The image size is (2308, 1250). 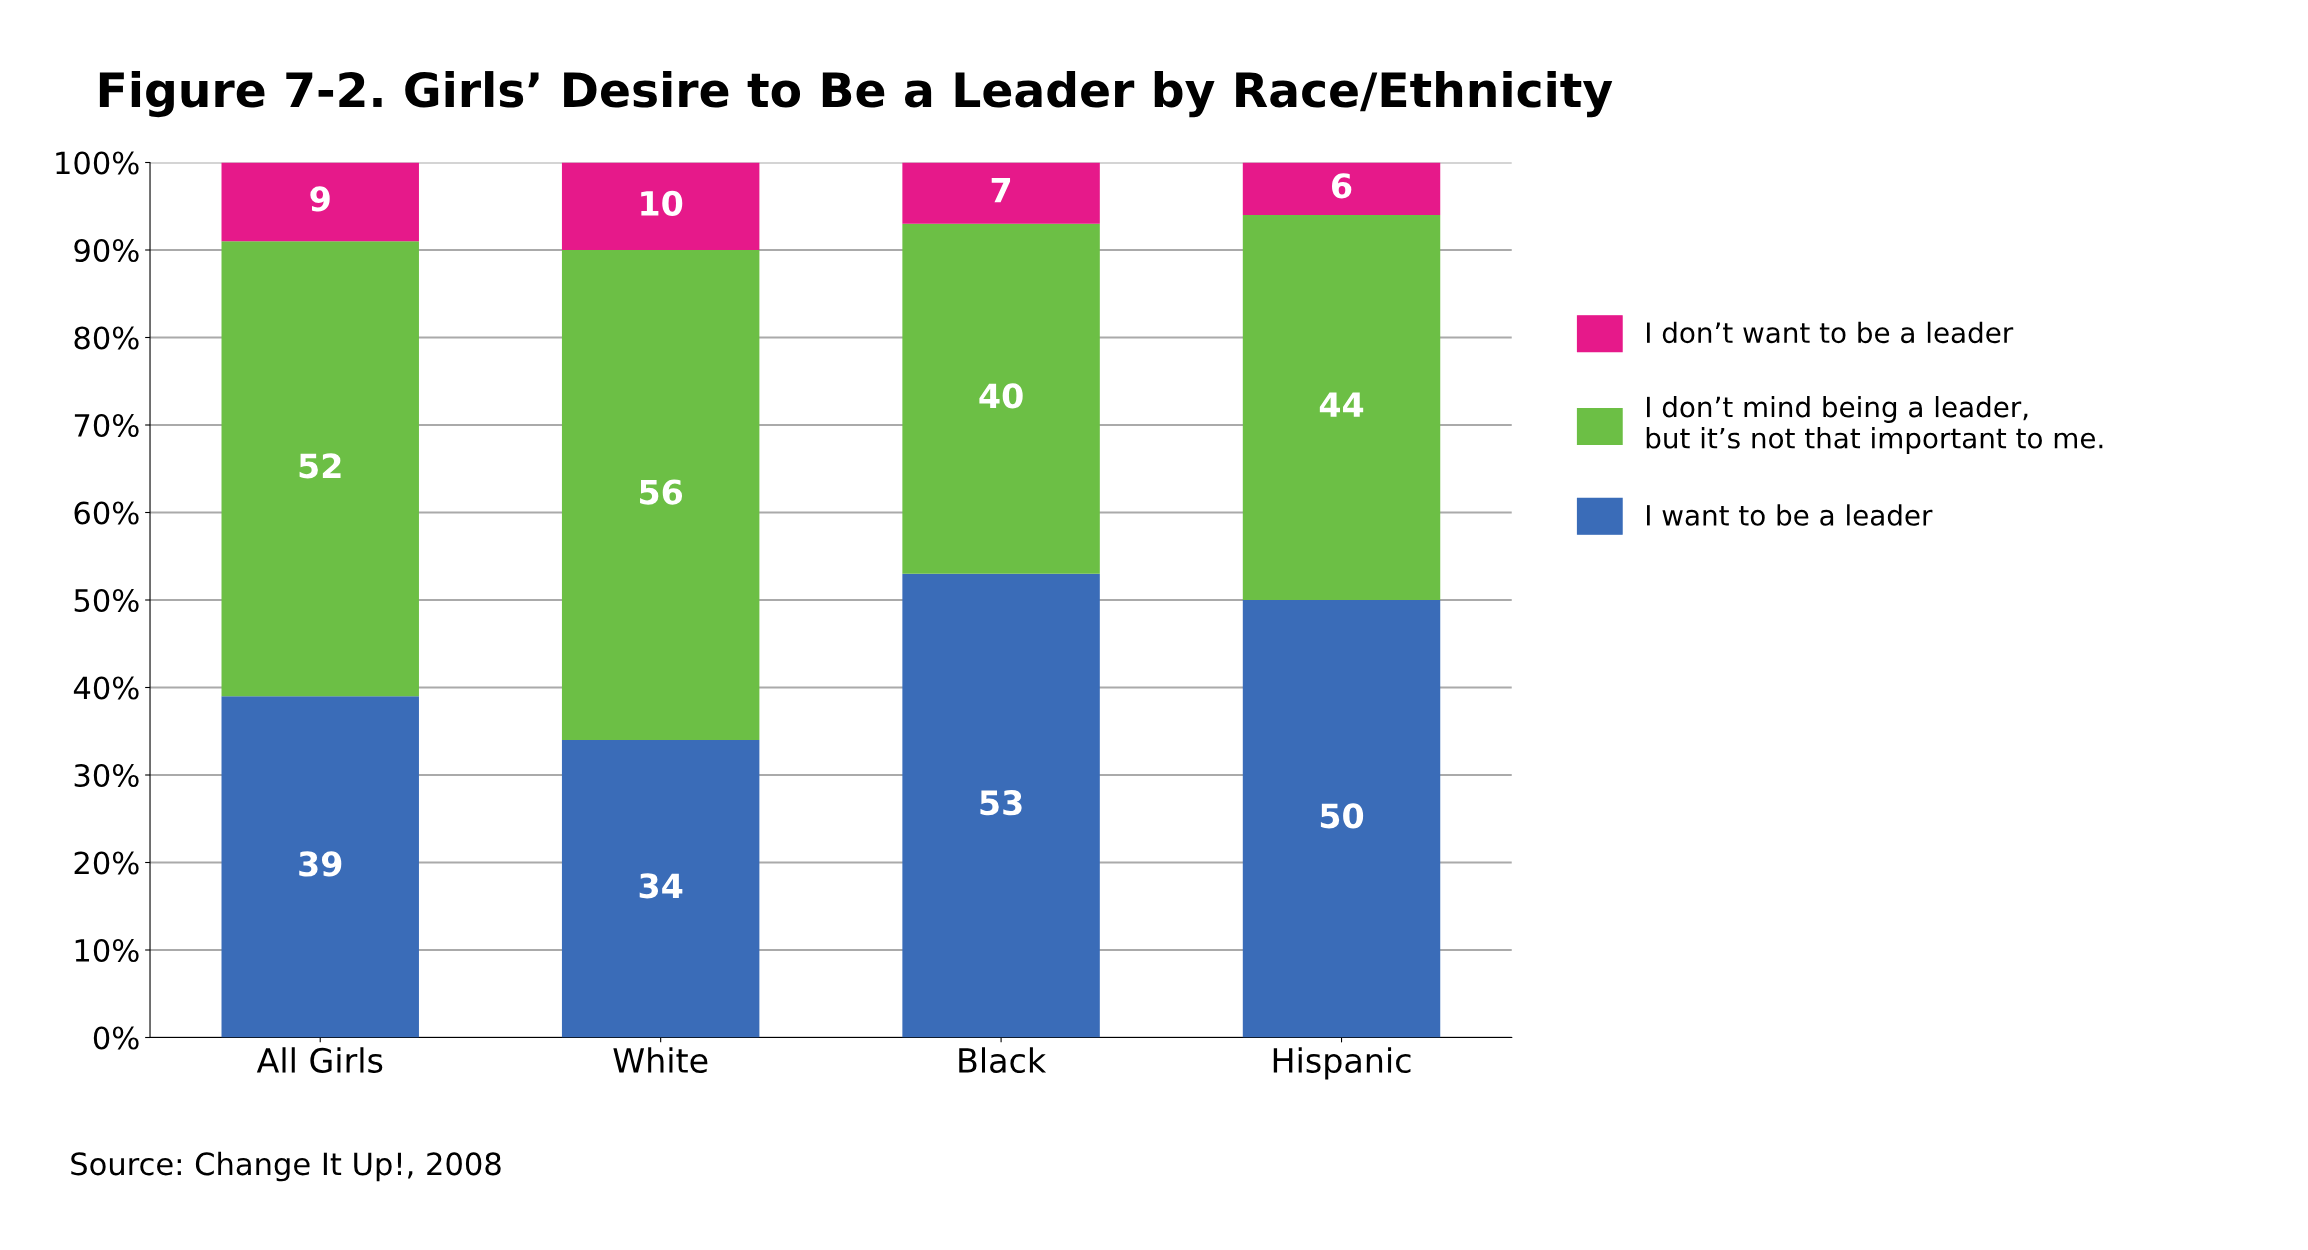 What do you see at coordinates (319, 1060) in the screenshot?
I see `x-tick-label: All Girls` at bounding box center [319, 1060].